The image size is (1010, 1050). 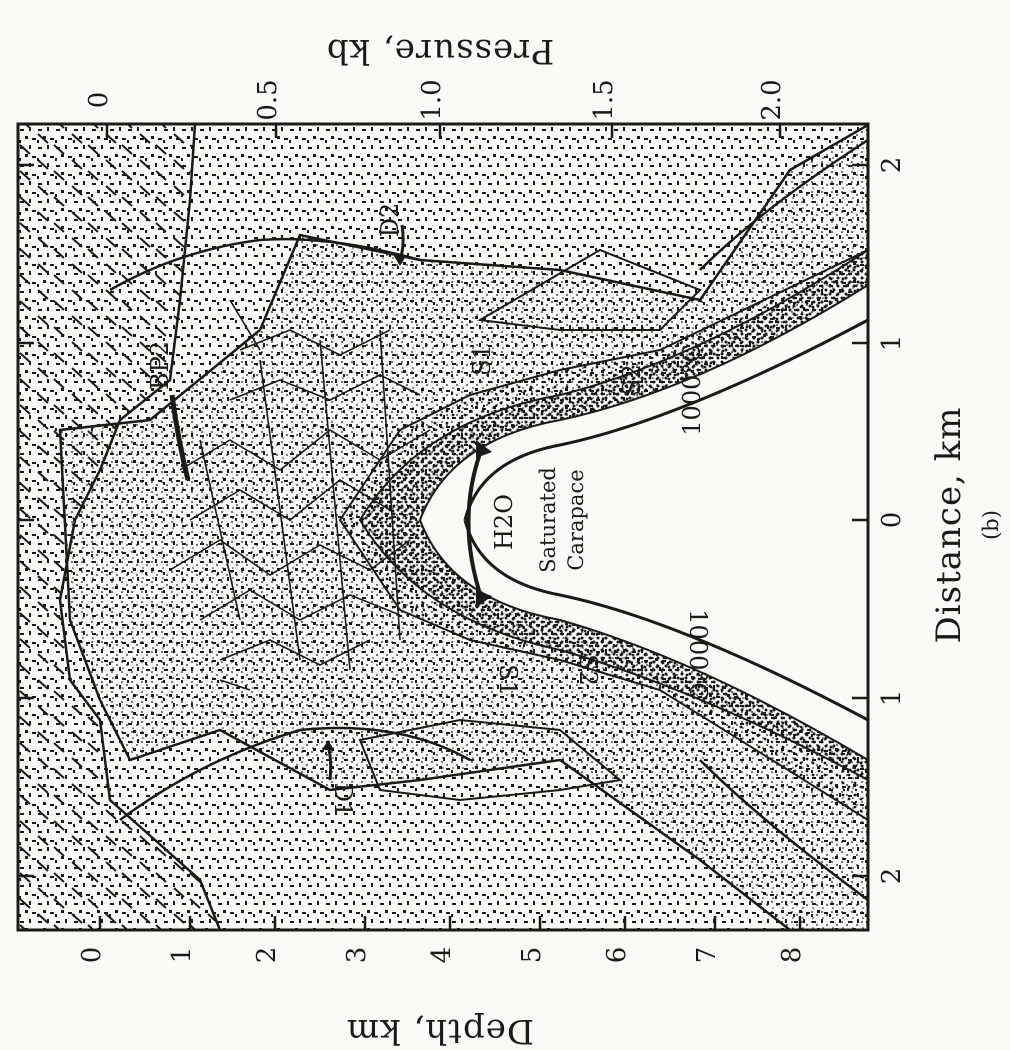 I want to click on coarse-inlier-right, so click(x=589, y=289).